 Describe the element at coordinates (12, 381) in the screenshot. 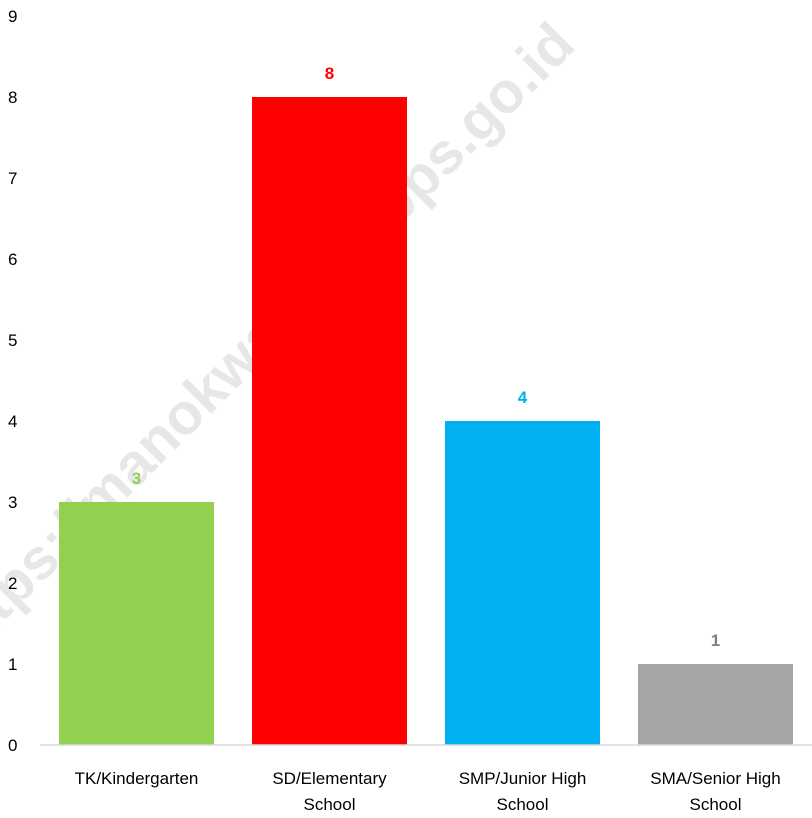

I see `y-axis: 0 1 2 3 4 5 6 7 8 9` at that location.